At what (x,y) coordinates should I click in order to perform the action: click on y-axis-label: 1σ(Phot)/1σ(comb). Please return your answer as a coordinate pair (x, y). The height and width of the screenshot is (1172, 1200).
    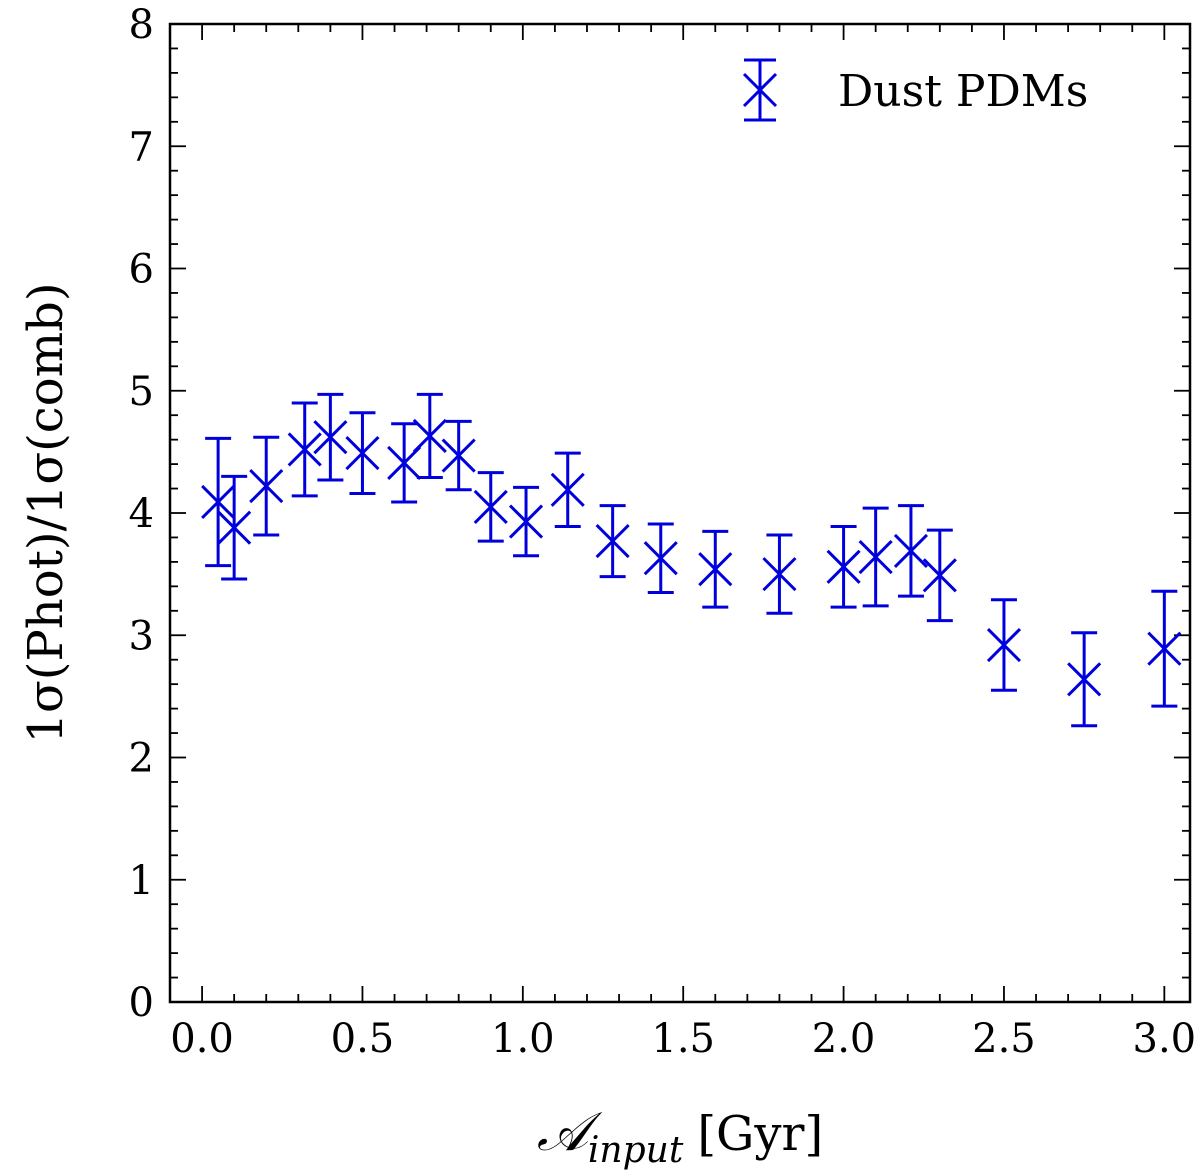
    Looking at the image, I should click on (46, 512).